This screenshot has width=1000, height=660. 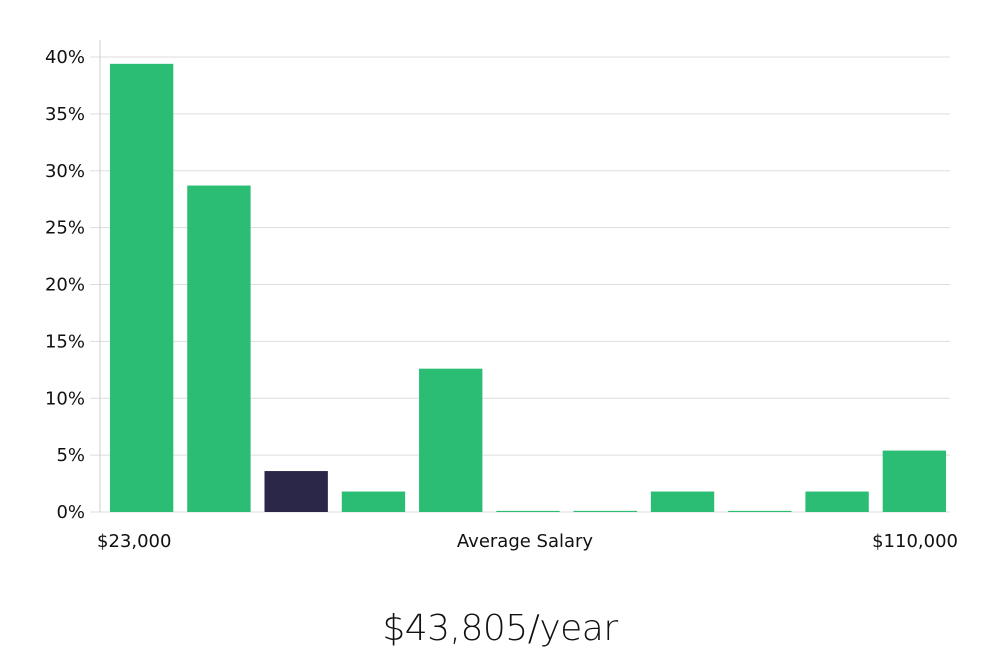 I want to click on x-axis-title: Average Salary, so click(x=525, y=541).